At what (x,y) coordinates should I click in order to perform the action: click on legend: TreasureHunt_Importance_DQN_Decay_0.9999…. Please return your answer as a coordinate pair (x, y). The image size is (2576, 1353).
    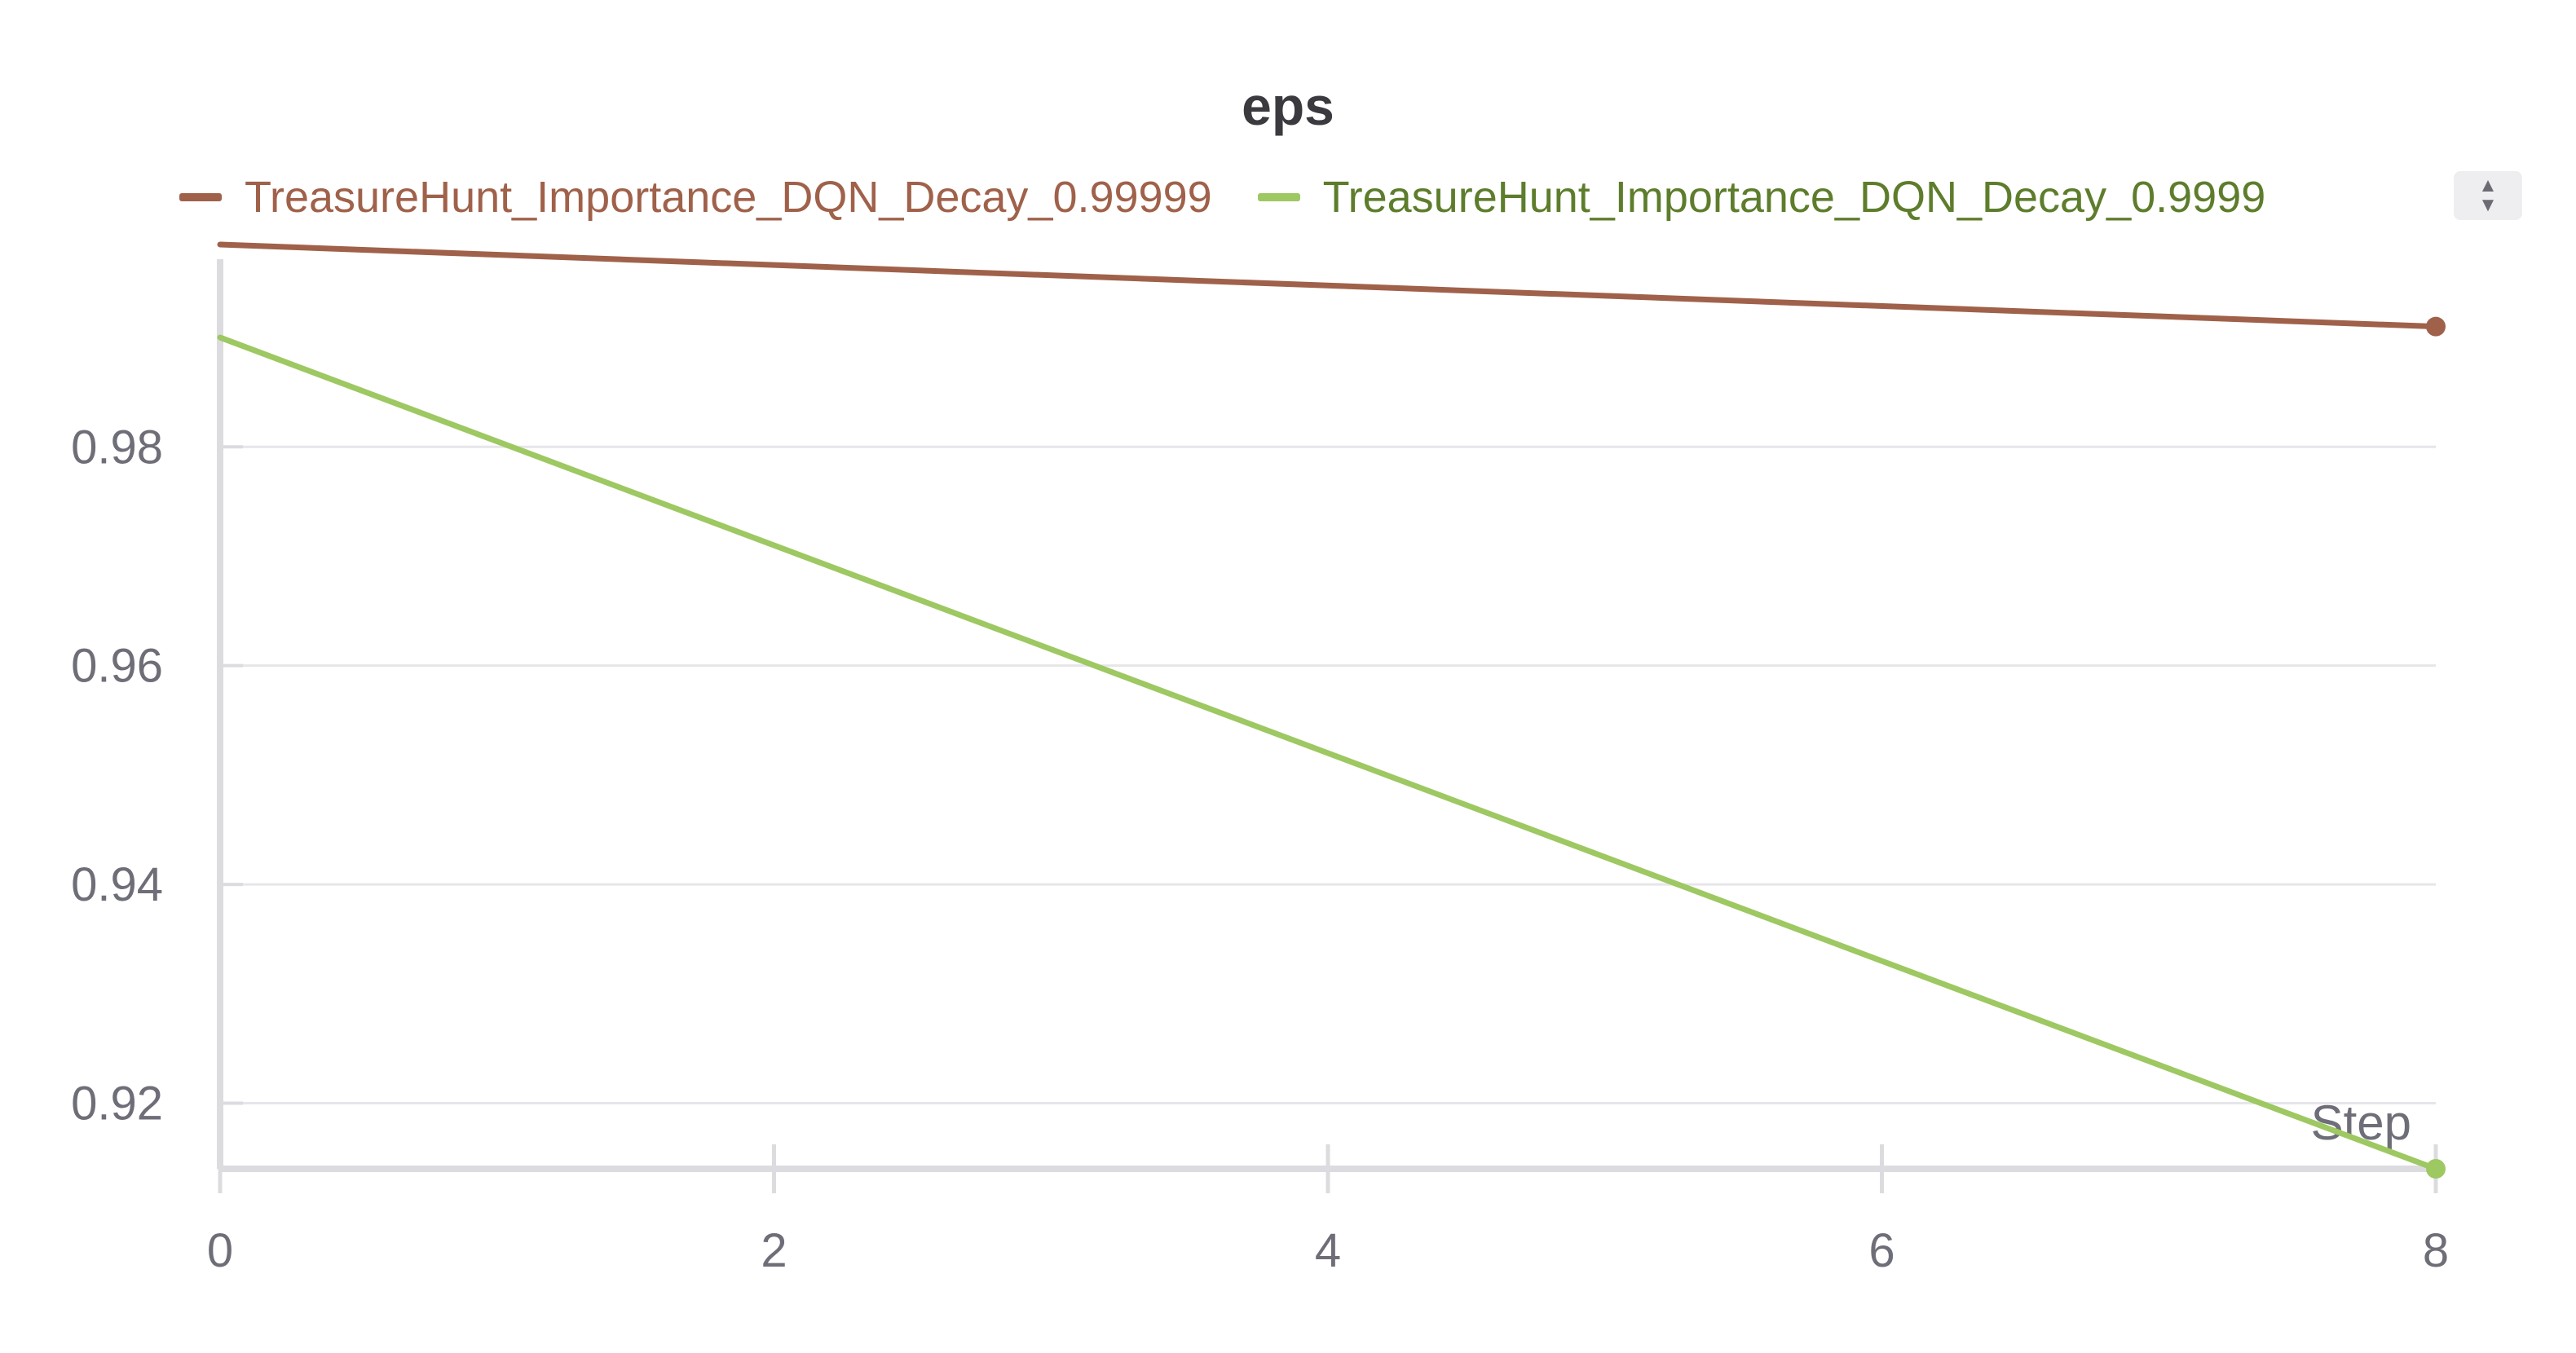
    Looking at the image, I should click on (1245, 197).